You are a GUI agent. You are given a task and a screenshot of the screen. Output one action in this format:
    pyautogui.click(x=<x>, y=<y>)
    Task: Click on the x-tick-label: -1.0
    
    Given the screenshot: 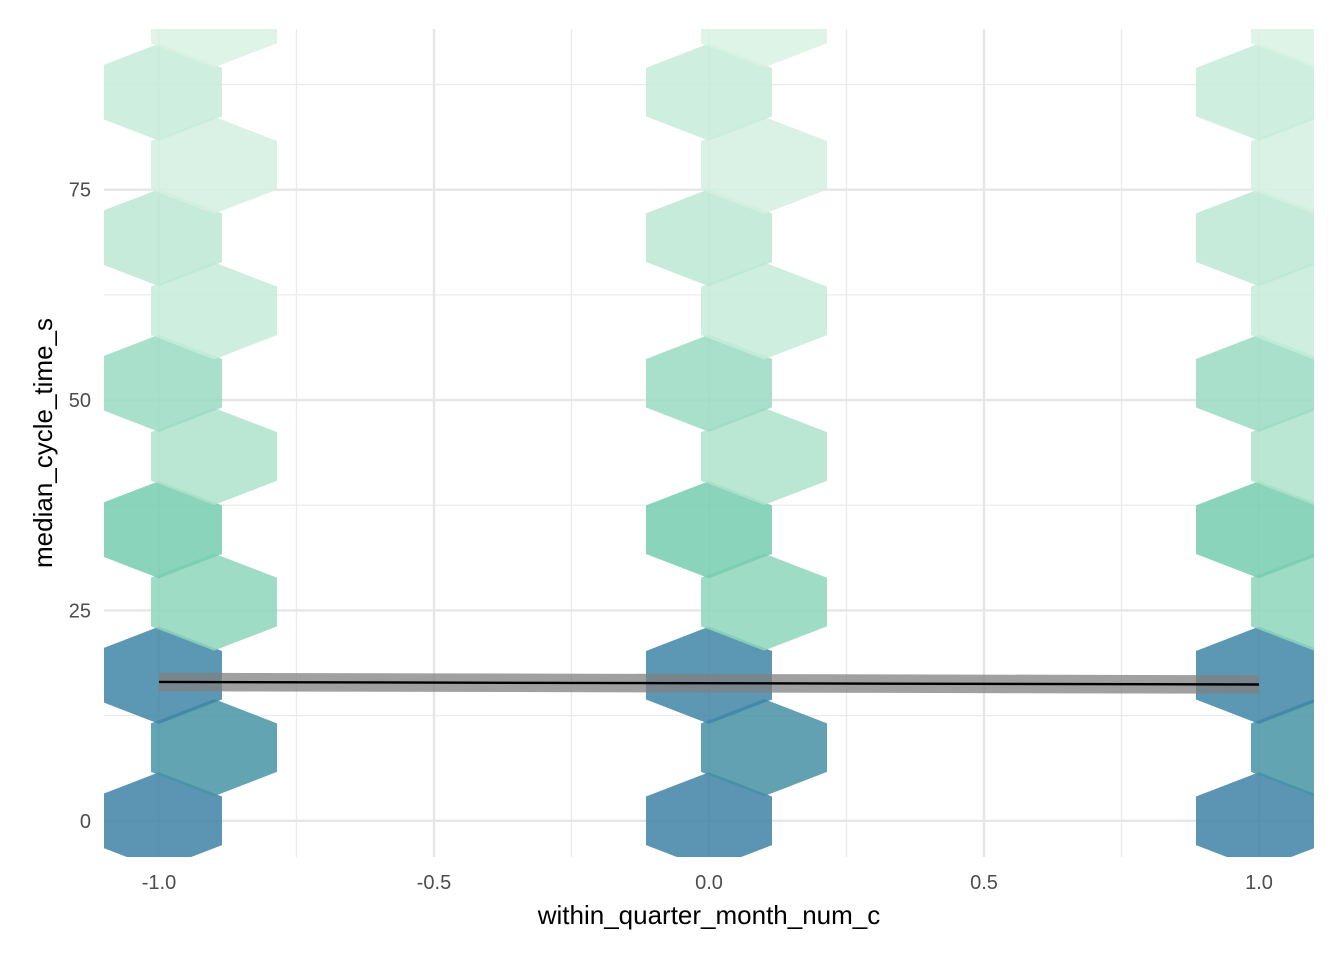 What is the action you would take?
    pyautogui.click(x=159, y=883)
    